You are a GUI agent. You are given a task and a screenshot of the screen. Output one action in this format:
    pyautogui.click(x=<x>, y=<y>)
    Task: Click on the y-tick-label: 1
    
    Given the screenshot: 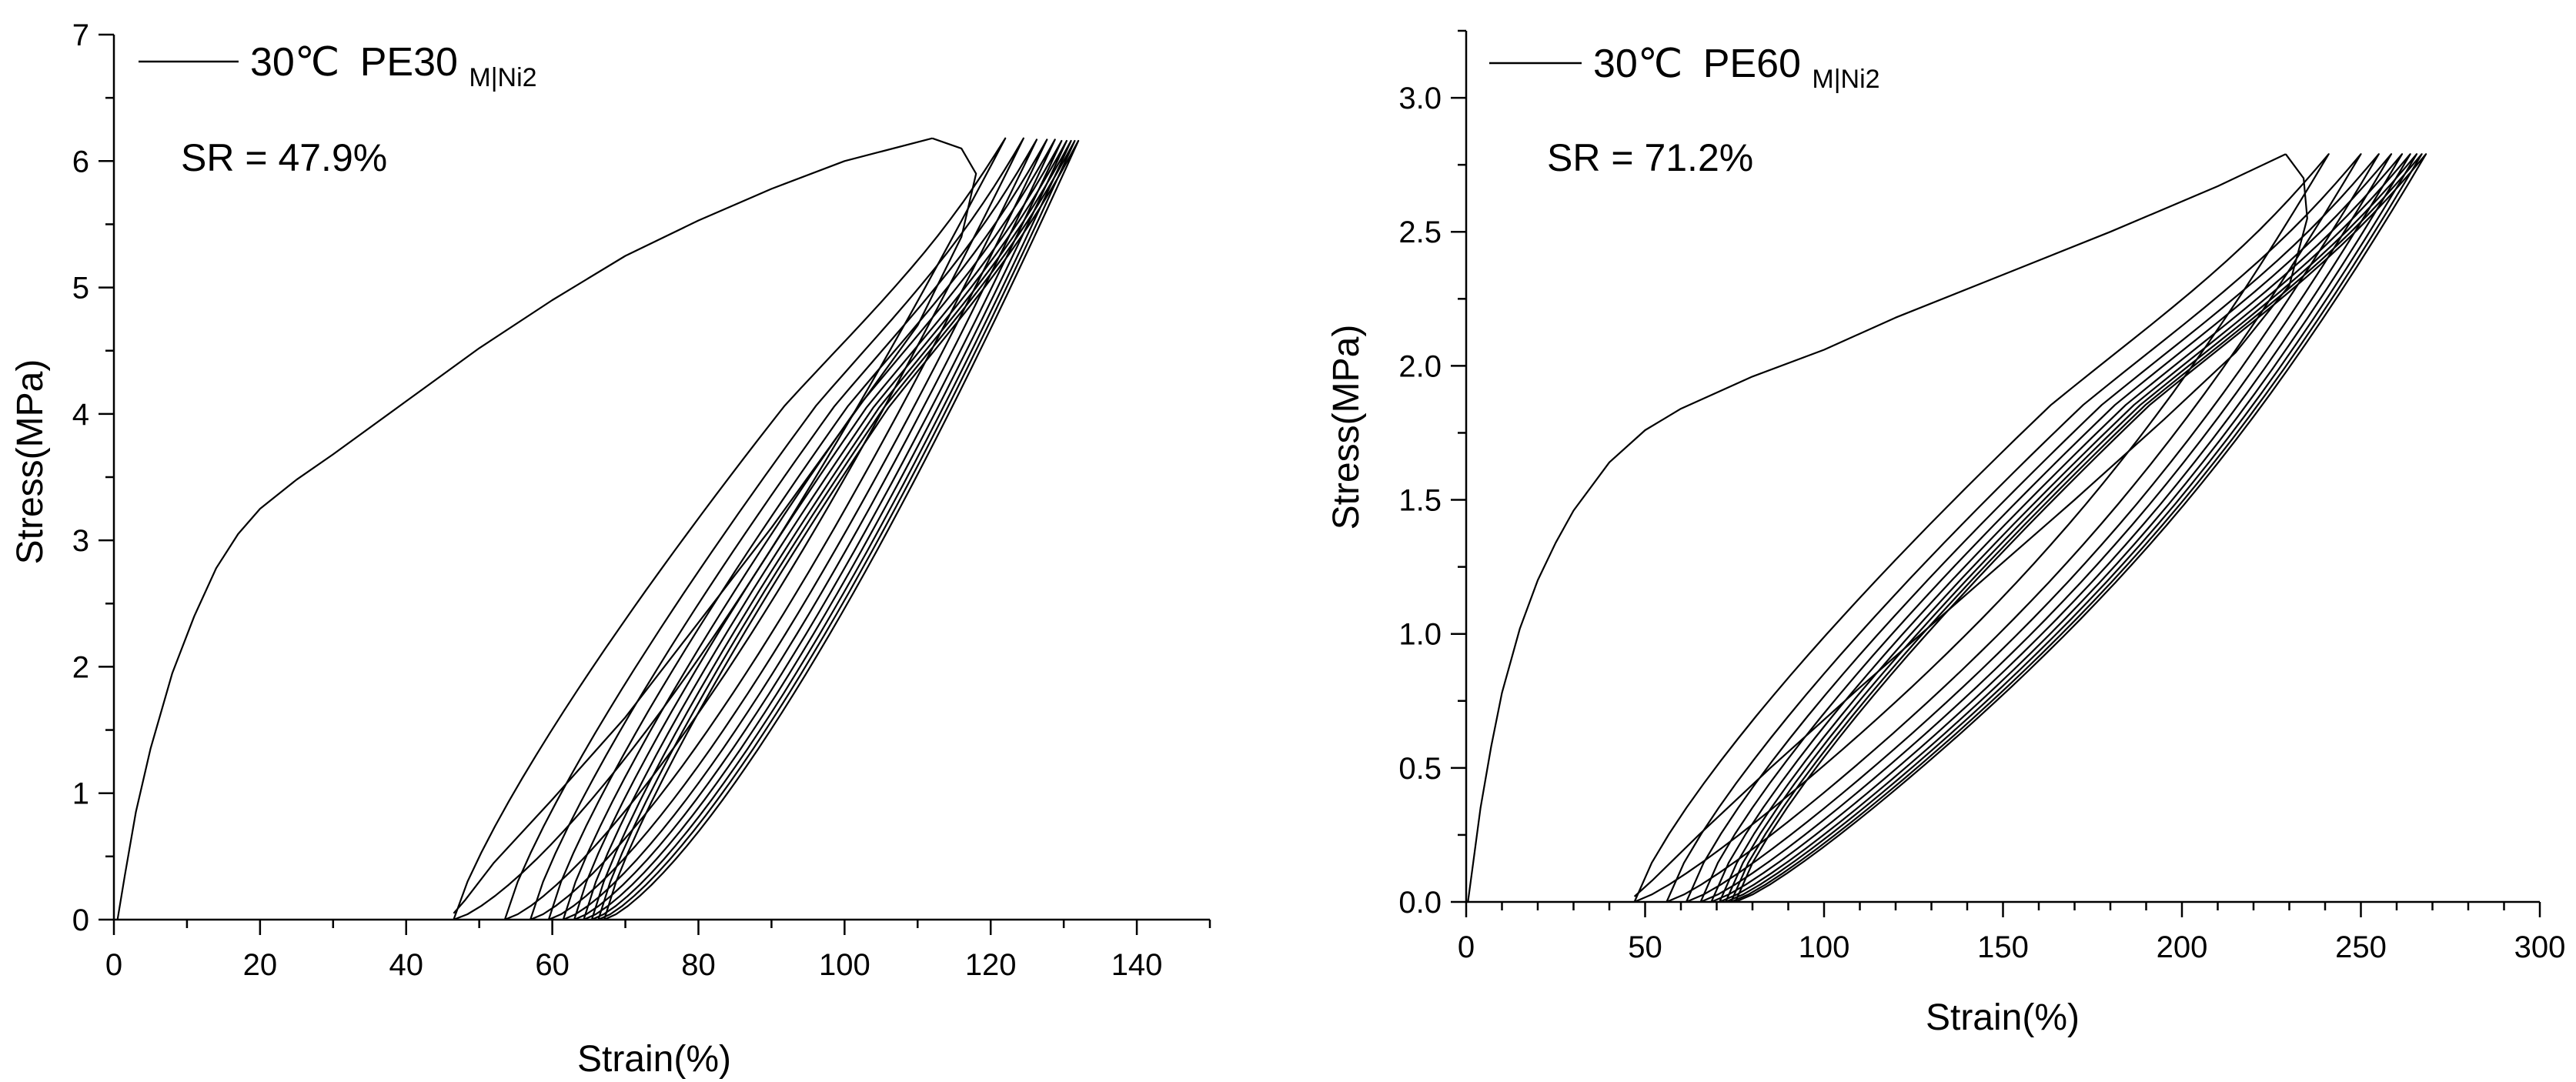 What is the action you would take?
    pyautogui.click(x=80, y=794)
    